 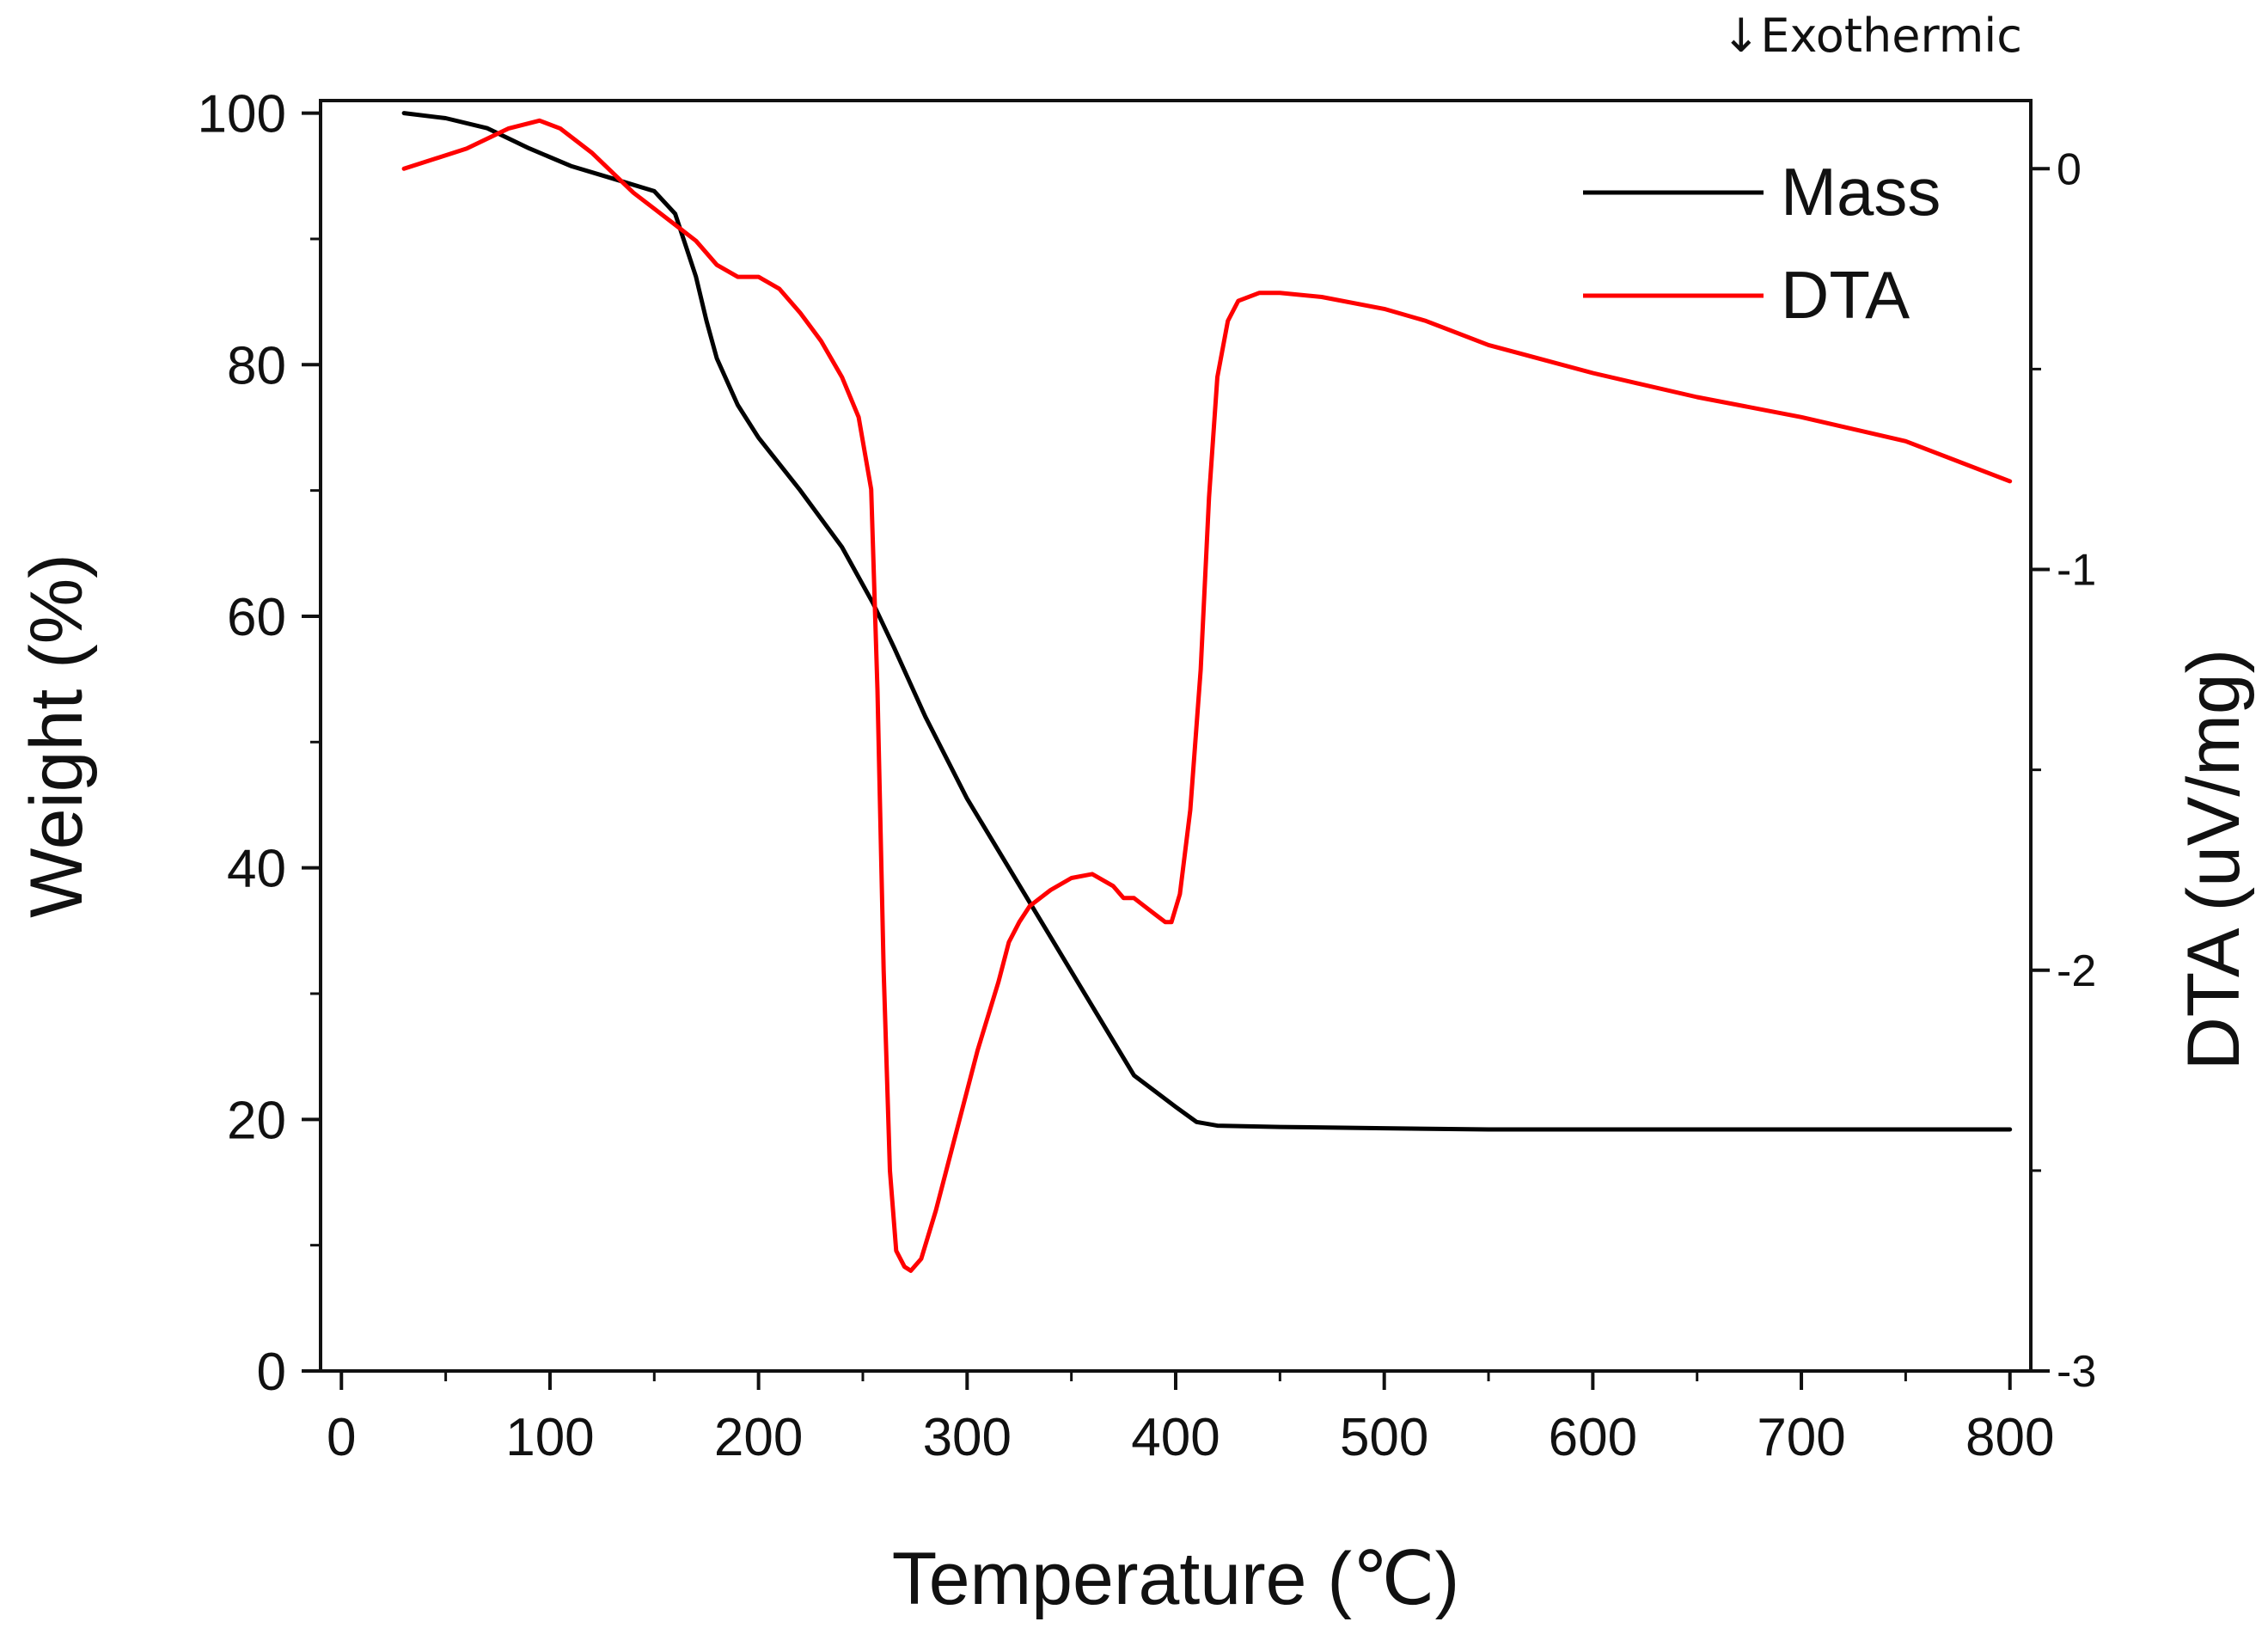 What do you see at coordinates (2076, 1372) in the screenshot?
I see `y2-tick-label: -3` at bounding box center [2076, 1372].